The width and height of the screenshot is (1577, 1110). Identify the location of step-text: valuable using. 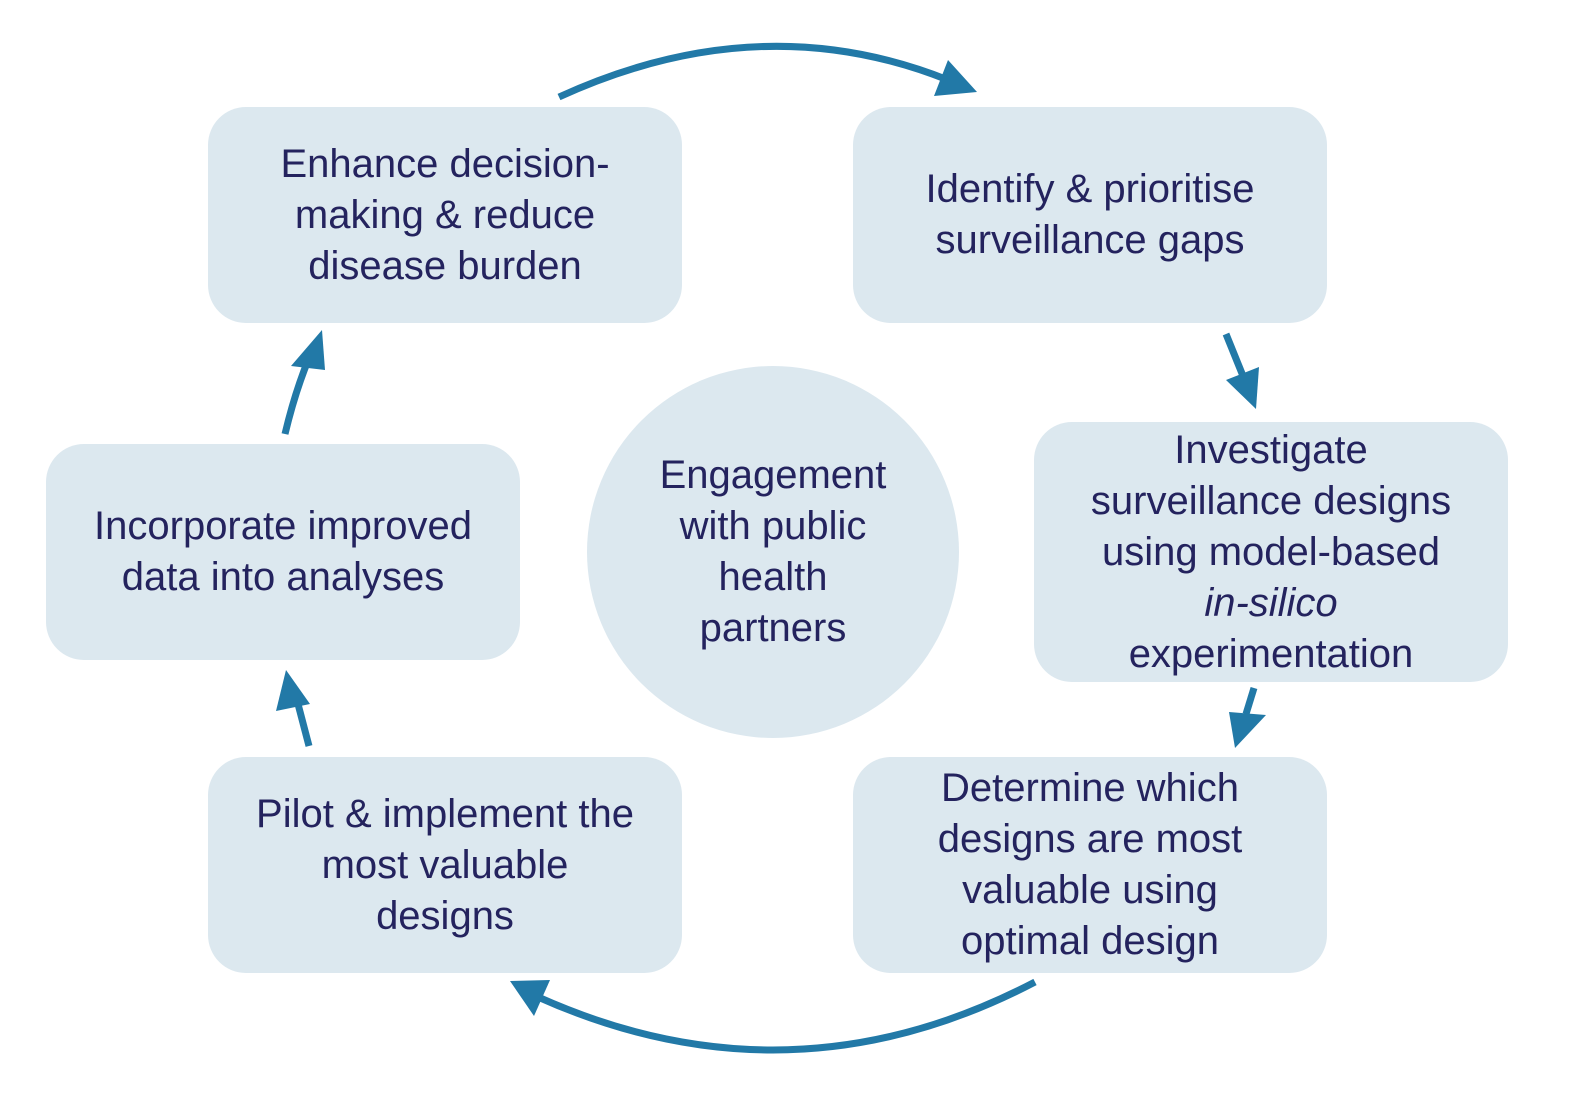
(1090, 890).